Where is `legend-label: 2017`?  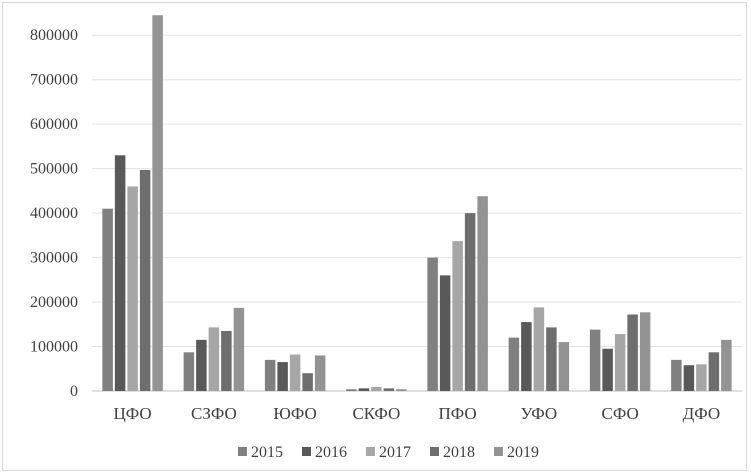
legend-label: 2017 is located at coordinates (395, 452).